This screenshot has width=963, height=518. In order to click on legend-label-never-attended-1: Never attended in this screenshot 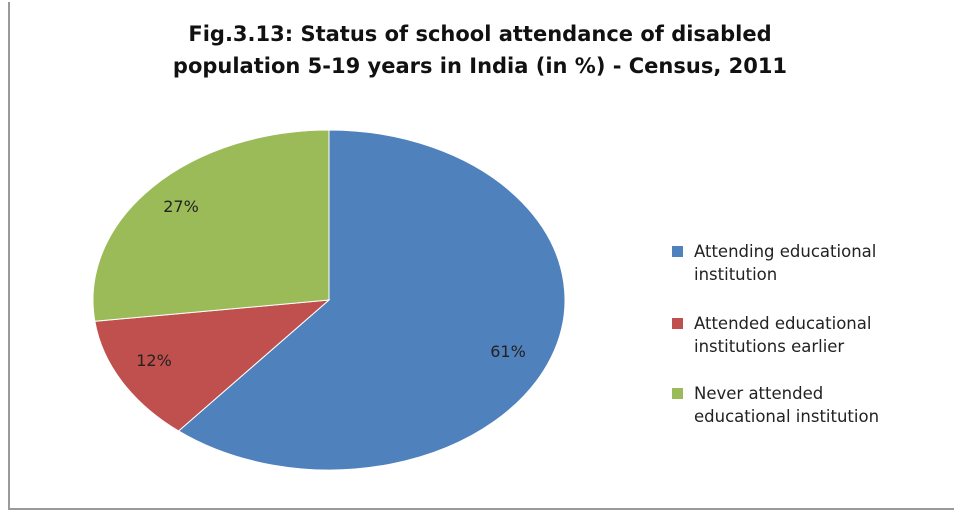, I will do `click(759, 393)`.